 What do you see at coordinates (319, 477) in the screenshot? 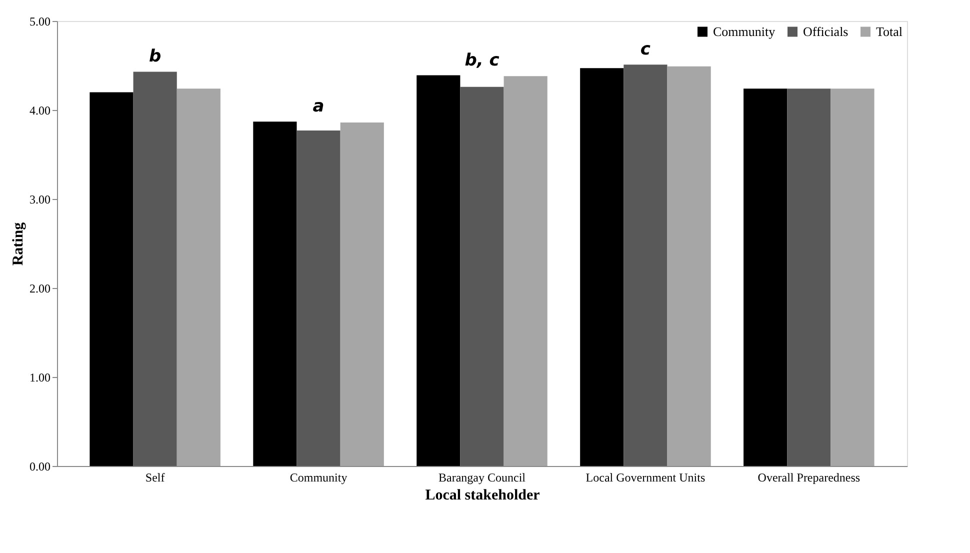
I see `x-tick-label: Community` at bounding box center [319, 477].